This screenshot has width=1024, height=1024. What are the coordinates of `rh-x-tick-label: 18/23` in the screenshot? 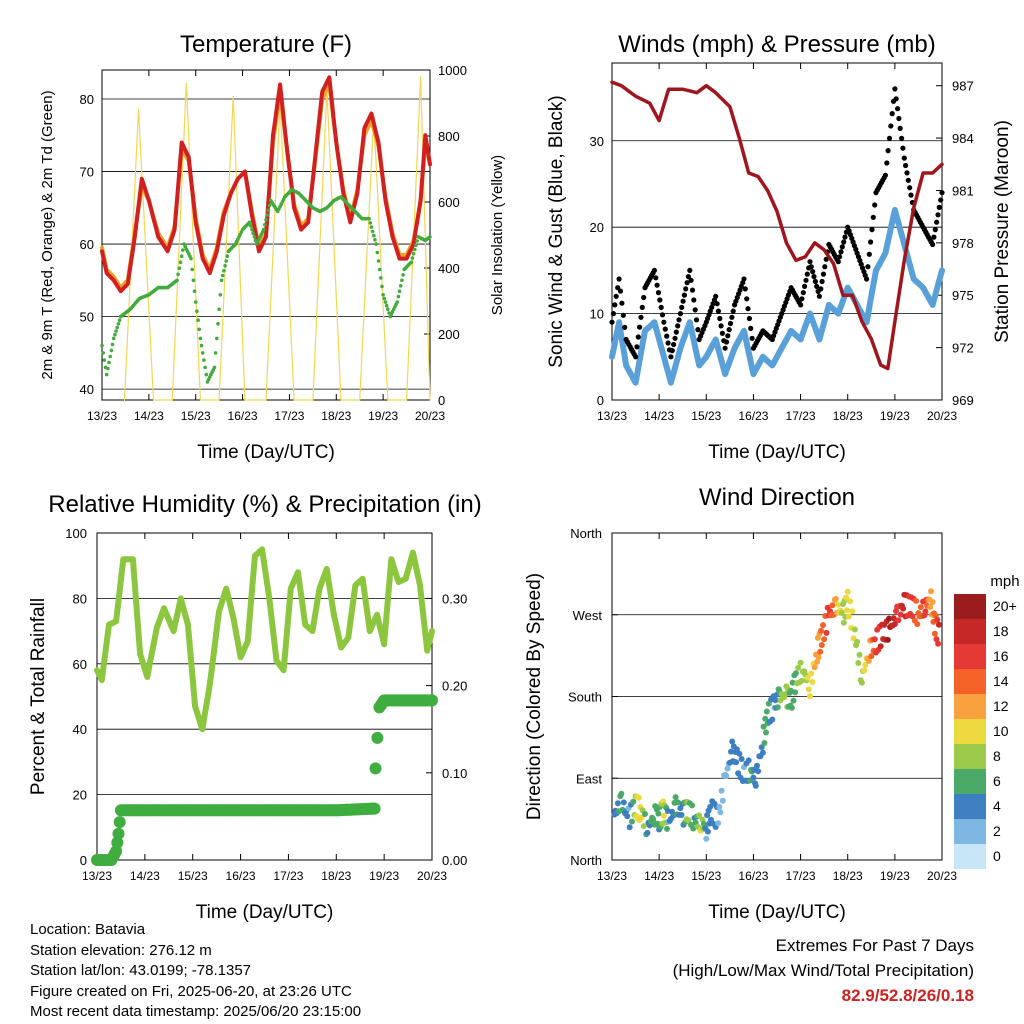 It's located at (336, 876).